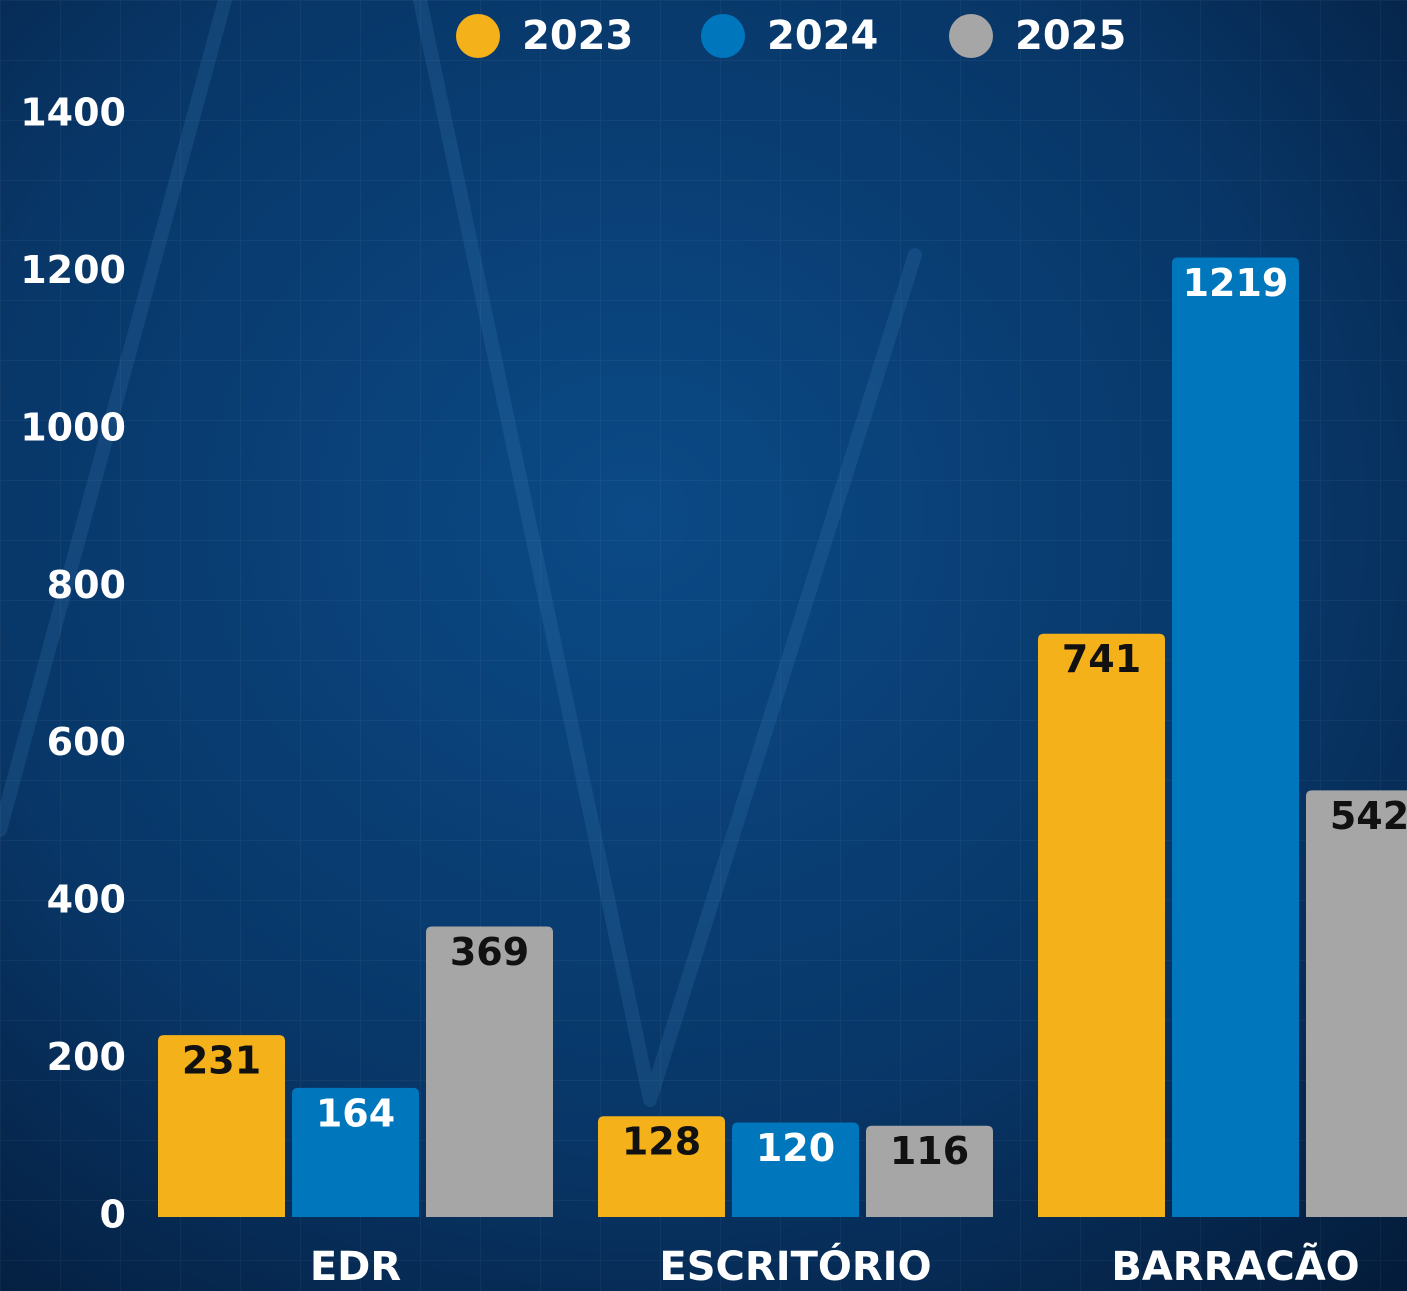  What do you see at coordinates (822, 36) in the screenshot?
I see `legend-label: 2024` at bounding box center [822, 36].